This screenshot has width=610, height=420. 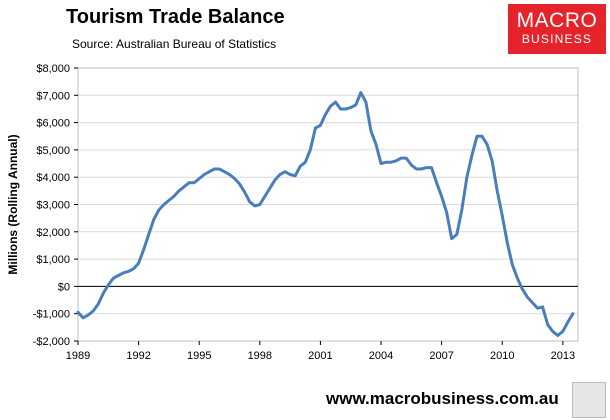 What do you see at coordinates (64, 287) in the screenshot?
I see `y-tick-label: $0` at bounding box center [64, 287].